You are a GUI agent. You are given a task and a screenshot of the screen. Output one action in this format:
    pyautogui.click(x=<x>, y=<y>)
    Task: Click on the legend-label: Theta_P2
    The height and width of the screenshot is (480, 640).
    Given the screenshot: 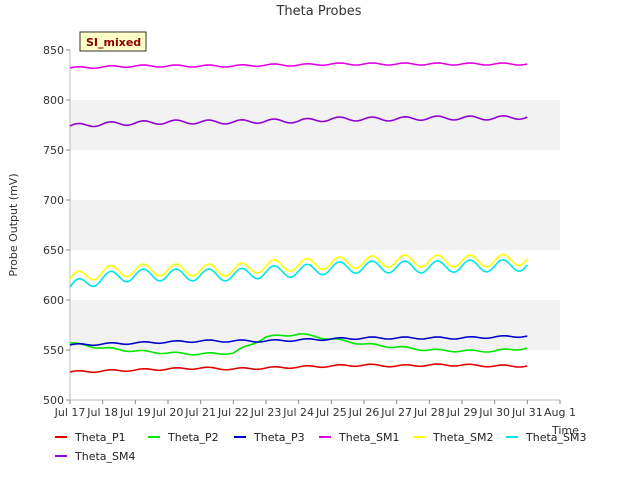 What is the action you would take?
    pyautogui.click(x=193, y=437)
    